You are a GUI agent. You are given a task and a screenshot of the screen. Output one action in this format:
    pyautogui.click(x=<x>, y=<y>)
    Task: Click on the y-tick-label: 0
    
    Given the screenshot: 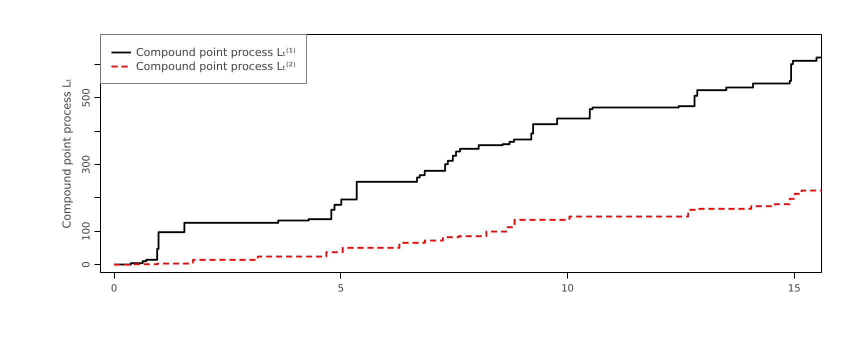 What is the action you would take?
    pyautogui.click(x=87, y=264)
    